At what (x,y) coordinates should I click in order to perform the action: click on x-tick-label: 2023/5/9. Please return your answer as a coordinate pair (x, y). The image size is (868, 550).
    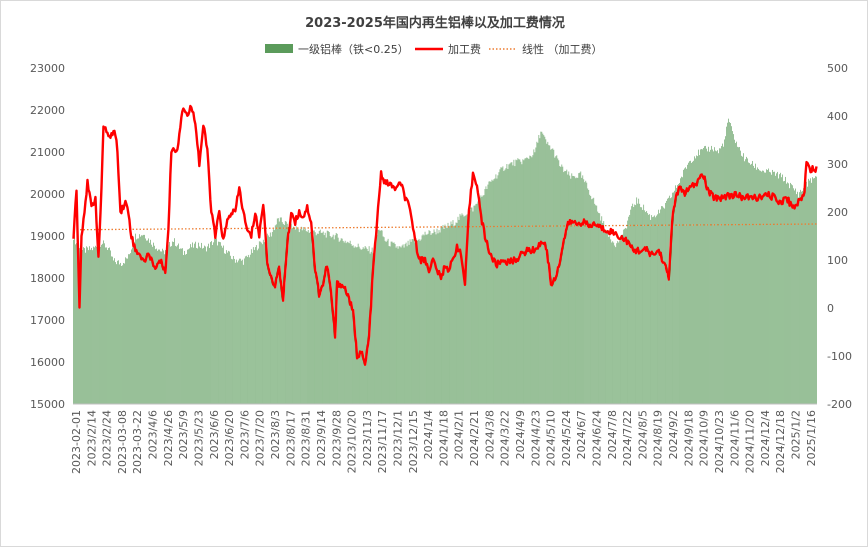
    Looking at the image, I should click on (183, 434).